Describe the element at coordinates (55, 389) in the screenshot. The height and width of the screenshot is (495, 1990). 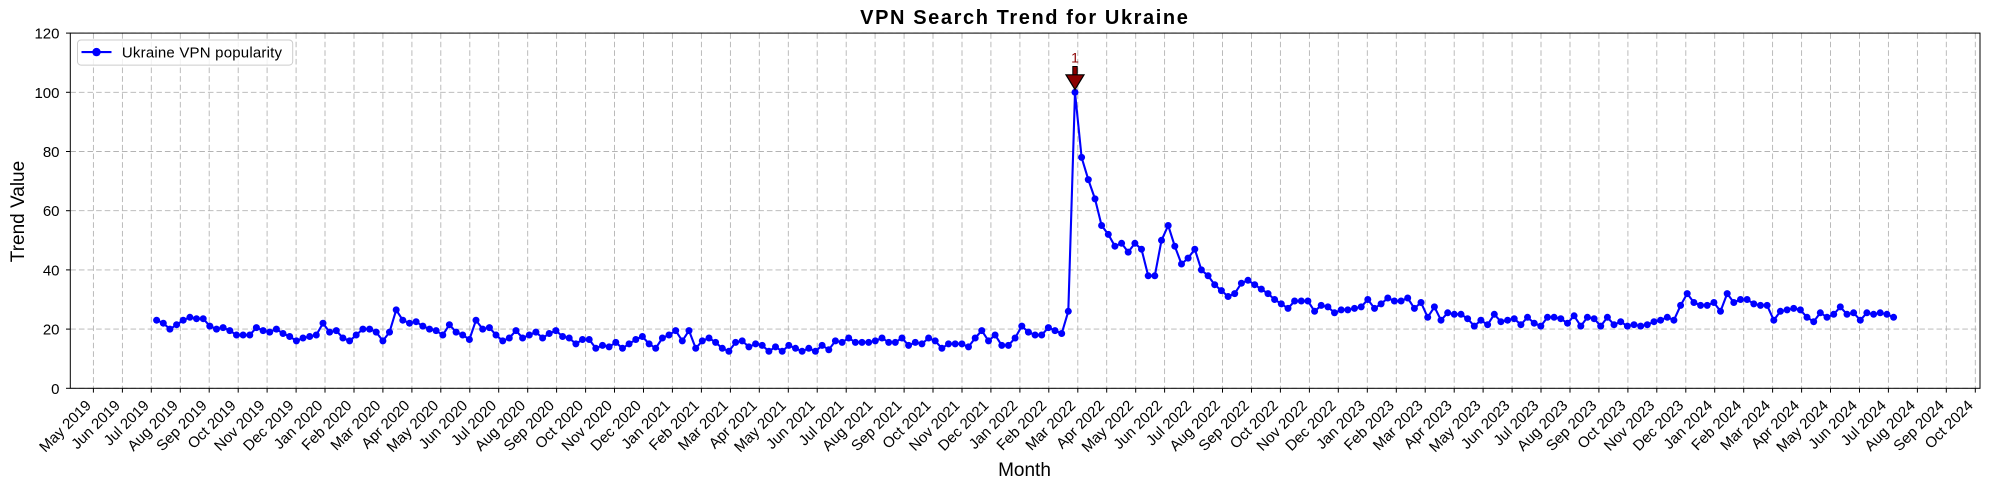
I see `svg-text: 0` at that location.